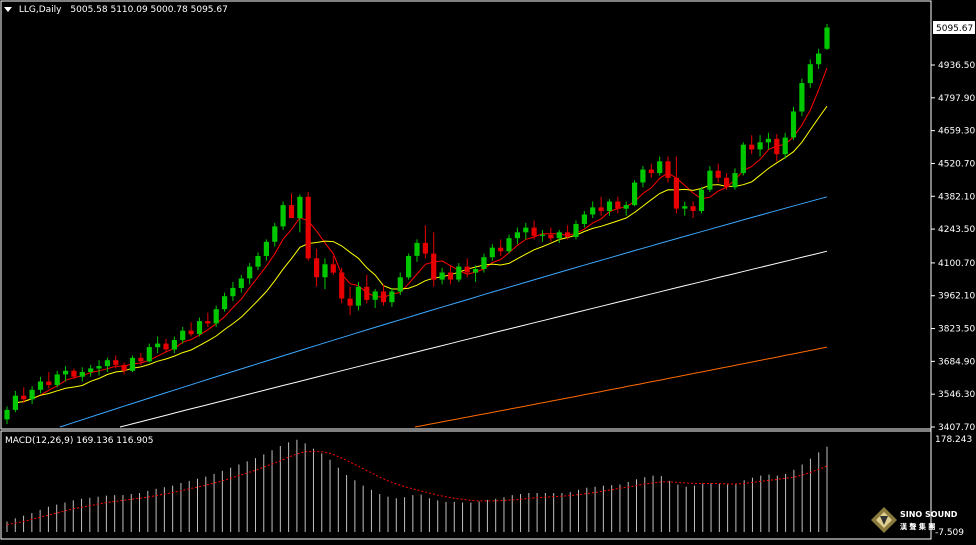 This screenshot has height=545, width=976. I want to click on price-tick-label: 3407.70, so click(956, 428).